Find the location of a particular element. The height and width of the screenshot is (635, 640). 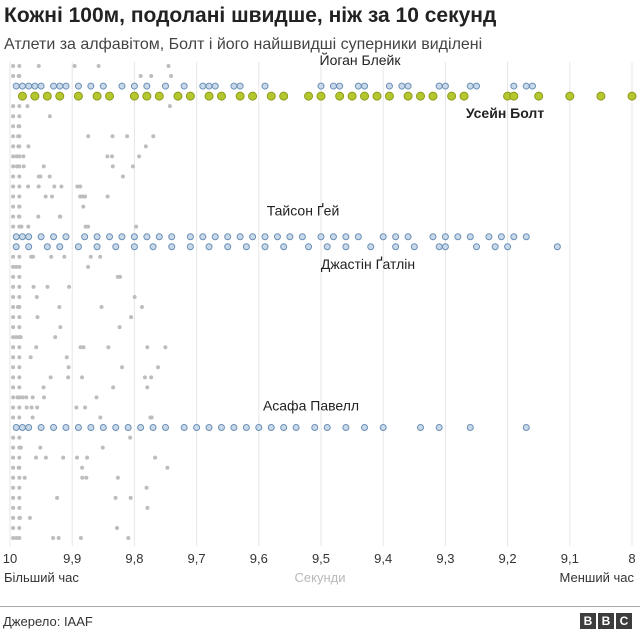

source-note: Джерело: IAAF is located at coordinates (48, 621).